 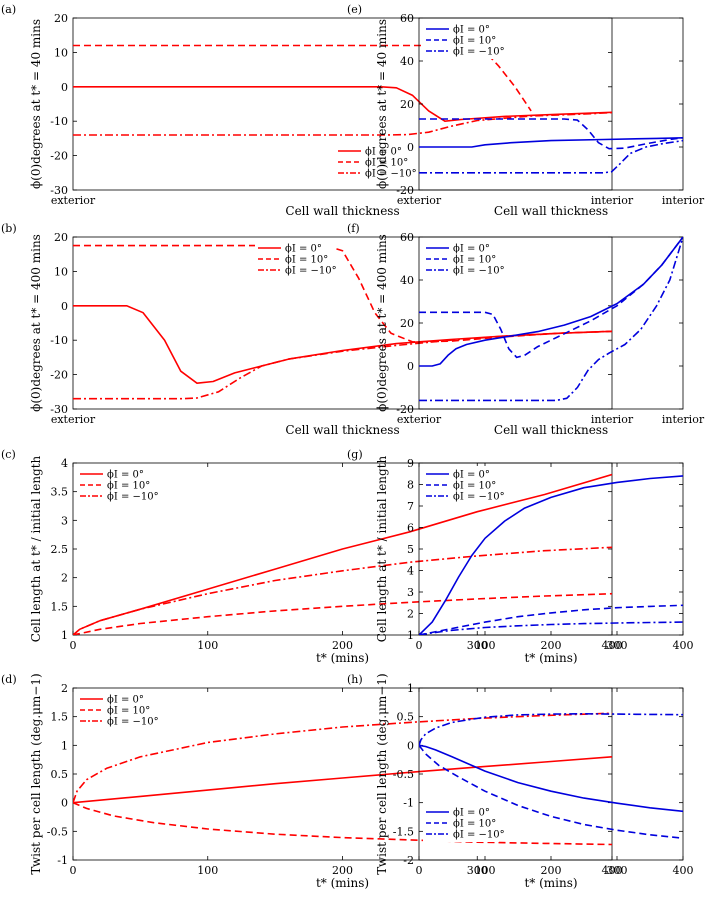 I want to click on y-tick-label: -1, so click(x=408, y=803).